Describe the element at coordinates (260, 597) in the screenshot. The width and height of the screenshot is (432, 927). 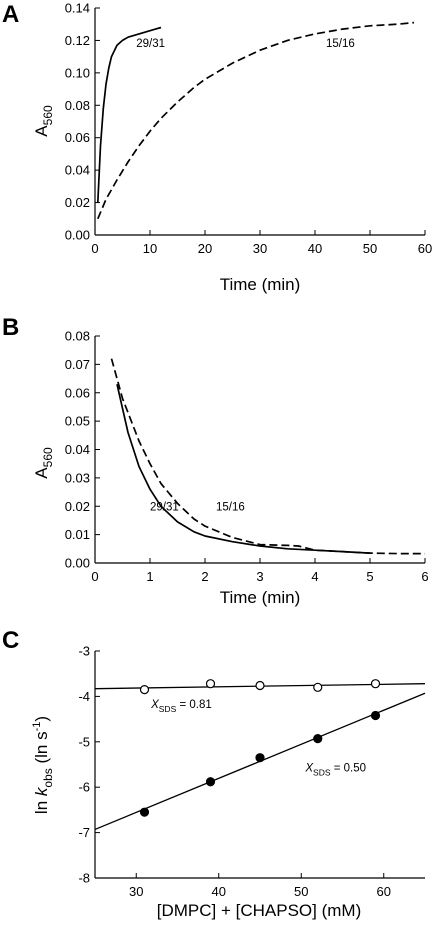
I see `panel-b-x-axis-title: Time (min)` at that location.